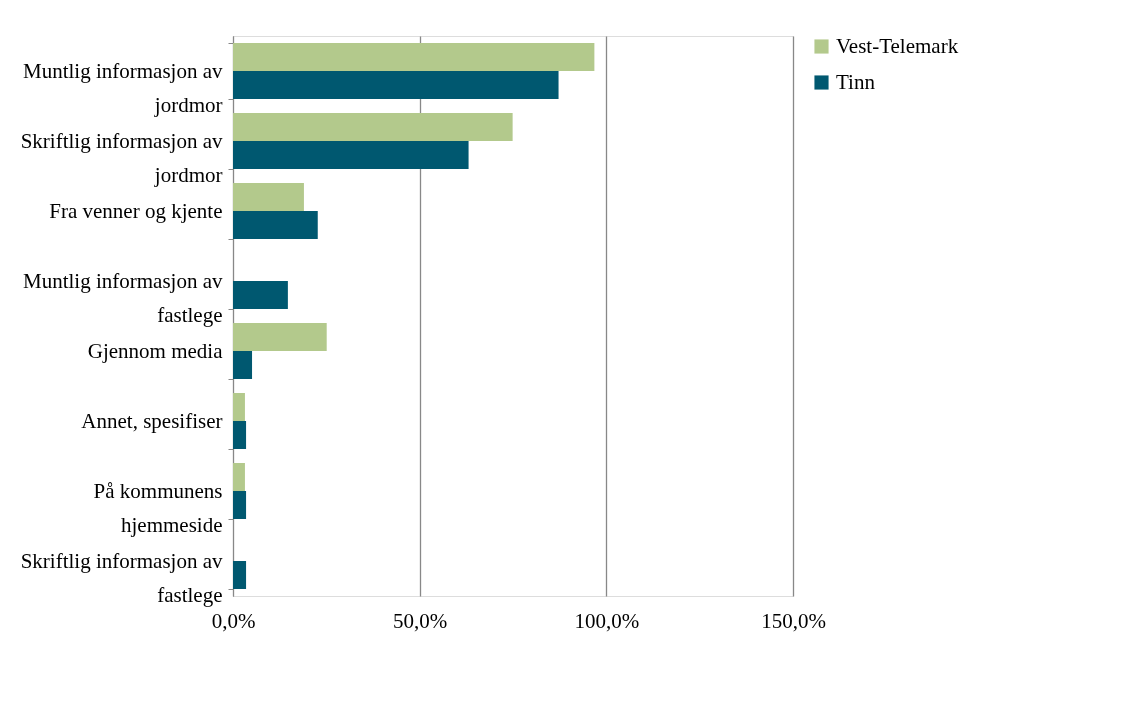  I want to click on x-tick-label: 50,0%, so click(420, 620).